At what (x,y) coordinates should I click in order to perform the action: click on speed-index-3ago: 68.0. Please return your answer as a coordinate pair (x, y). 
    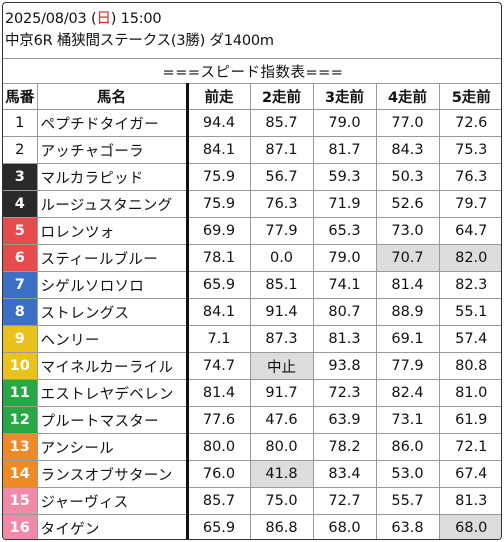
    Looking at the image, I should click on (344, 526).